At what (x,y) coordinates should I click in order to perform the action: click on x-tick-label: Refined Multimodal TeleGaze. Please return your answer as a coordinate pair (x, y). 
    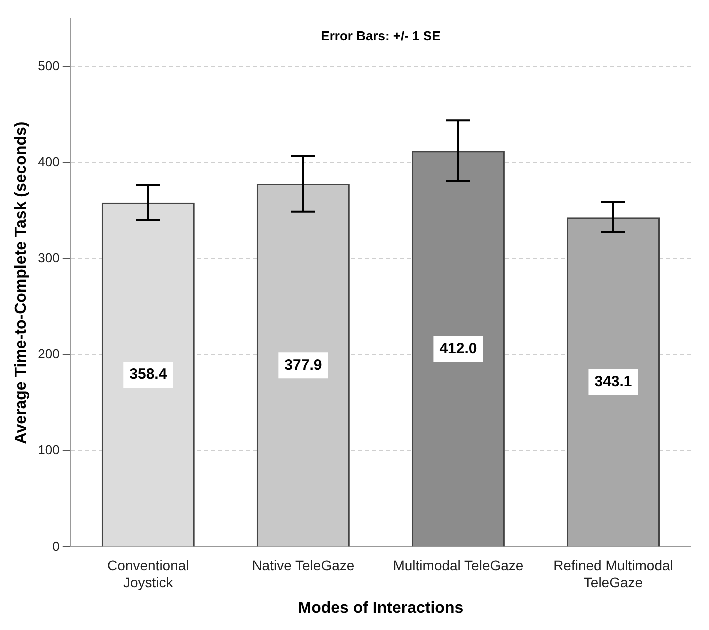
    Looking at the image, I should click on (614, 573).